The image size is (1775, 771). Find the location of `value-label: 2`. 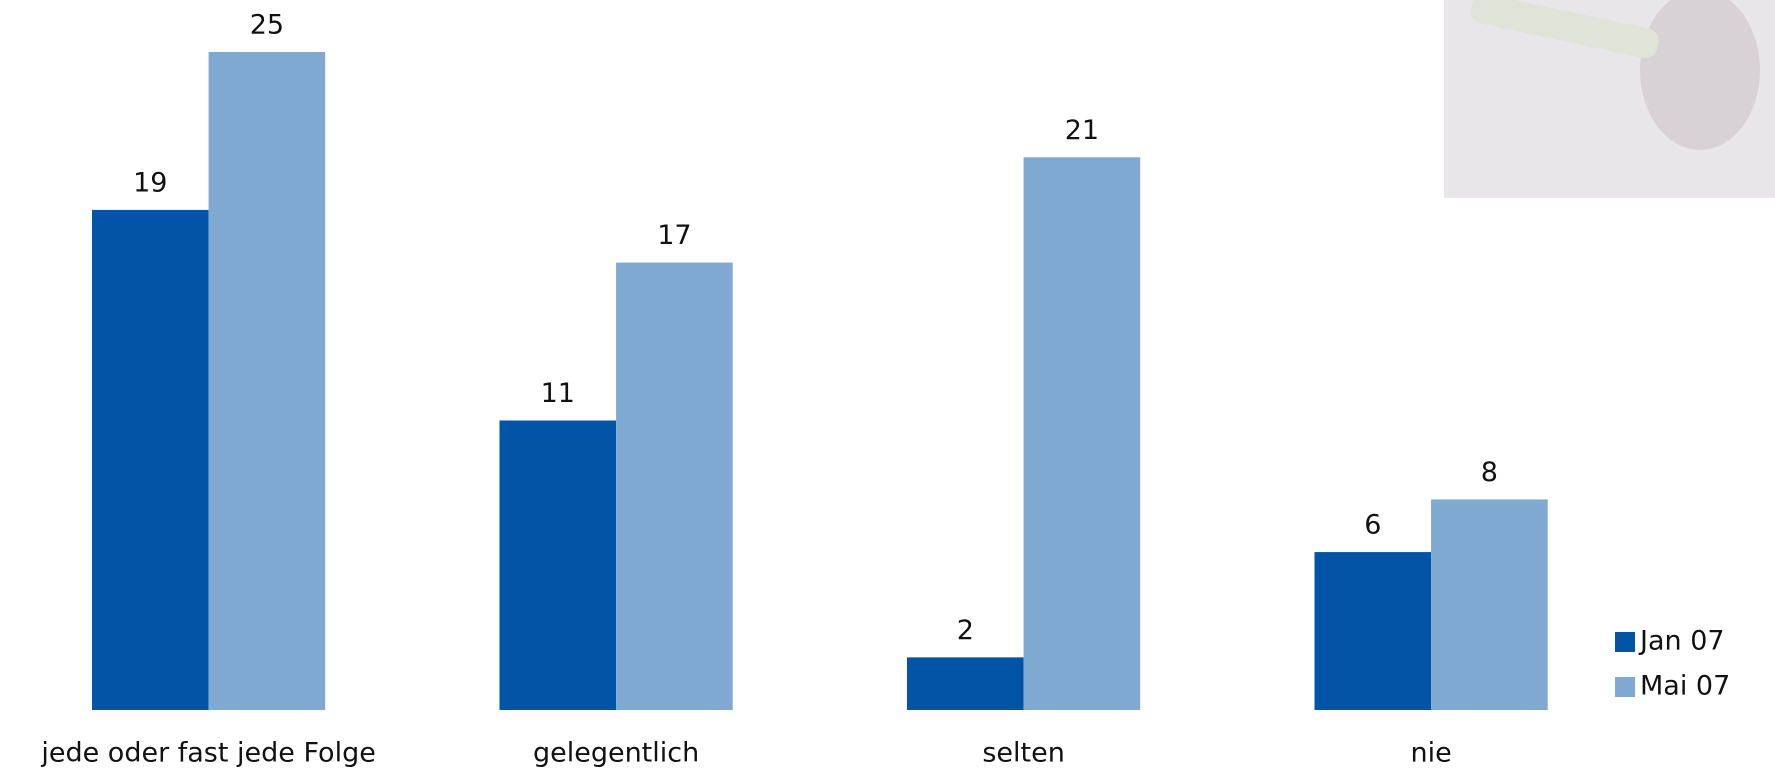

value-label: 2 is located at coordinates (965, 630).